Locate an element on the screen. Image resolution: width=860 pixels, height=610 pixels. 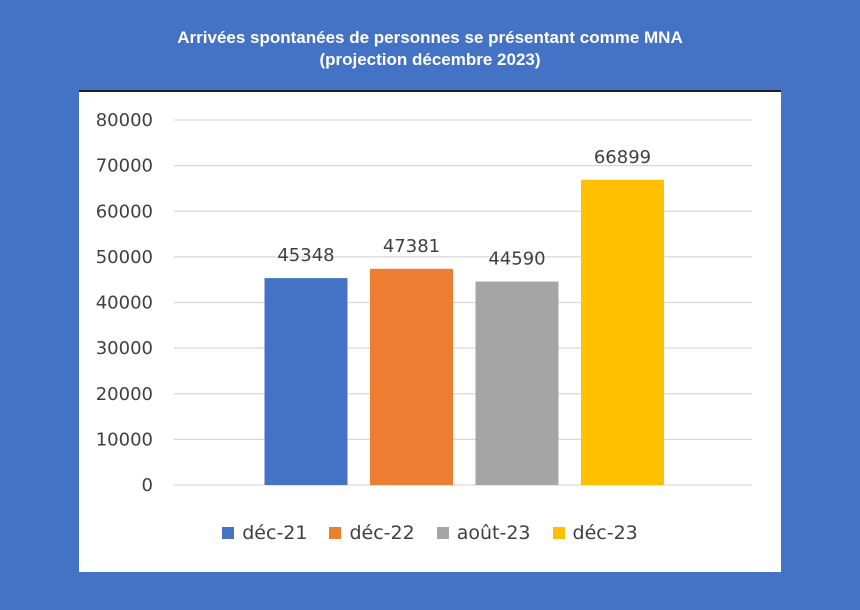
y-tick-label: 0 is located at coordinates (147, 485).